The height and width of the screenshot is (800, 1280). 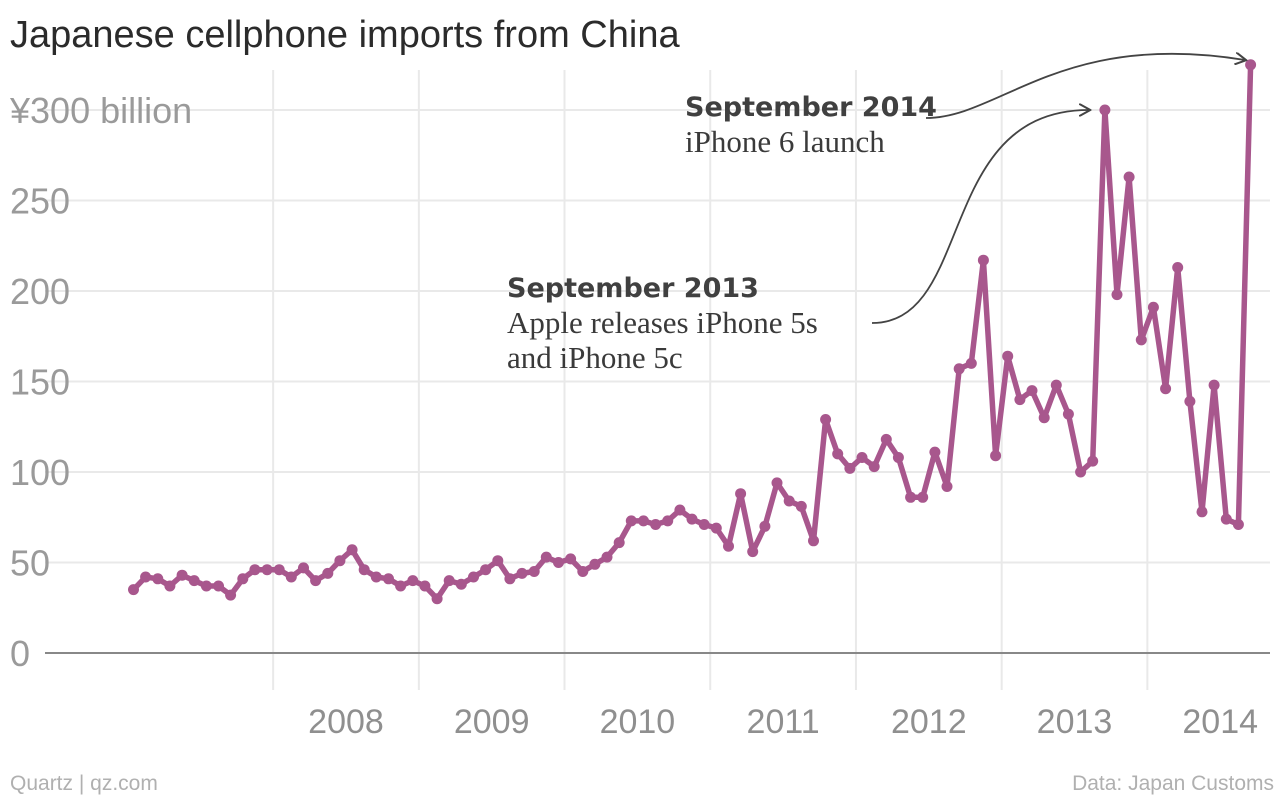 I want to click on x-tick-label: 2009, so click(x=492, y=722).